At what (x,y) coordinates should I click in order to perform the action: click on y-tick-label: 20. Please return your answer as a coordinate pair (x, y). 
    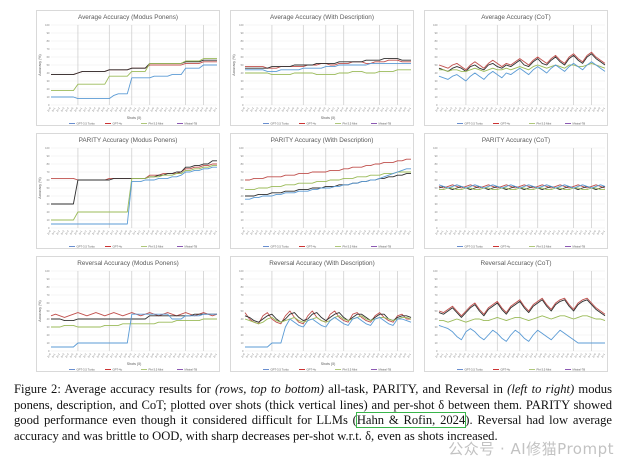
    Looking at the image, I should click on (48, 89).